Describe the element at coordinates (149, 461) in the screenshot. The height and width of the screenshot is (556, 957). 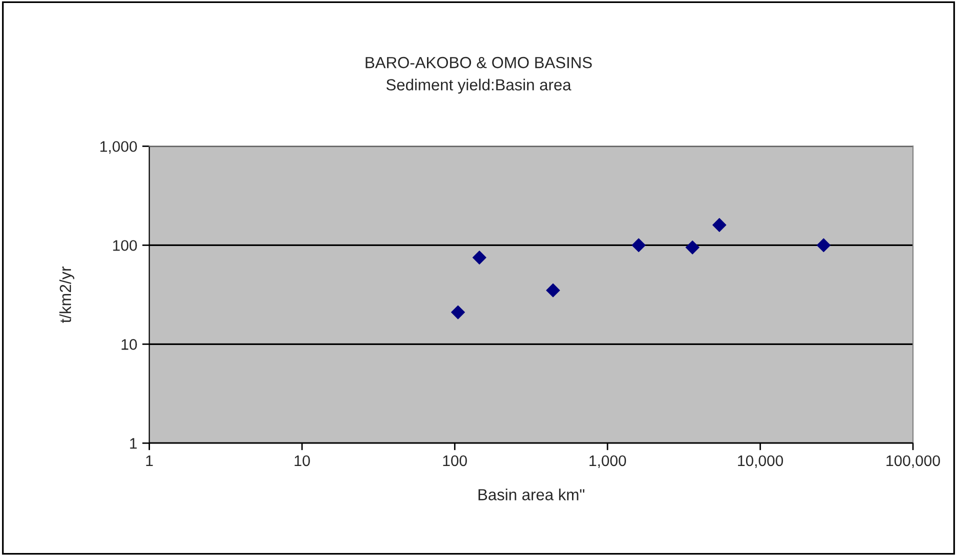
I see `x-tick-label: 1` at that location.